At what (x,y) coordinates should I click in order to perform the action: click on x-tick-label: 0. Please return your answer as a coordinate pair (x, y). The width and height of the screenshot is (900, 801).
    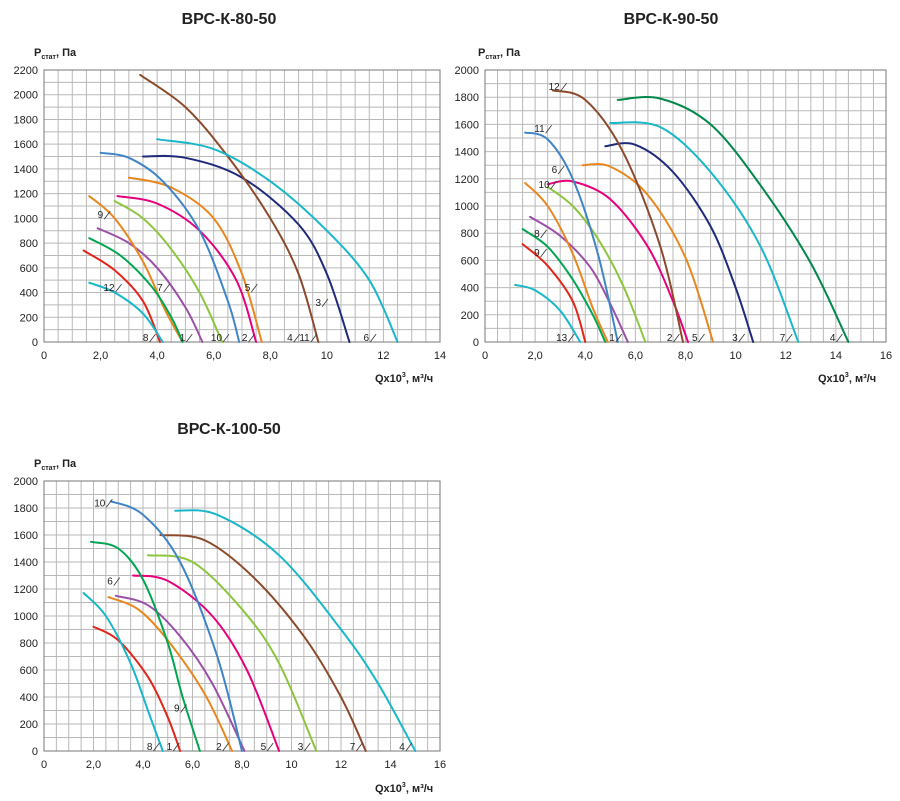
    Looking at the image, I should click on (44, 356).